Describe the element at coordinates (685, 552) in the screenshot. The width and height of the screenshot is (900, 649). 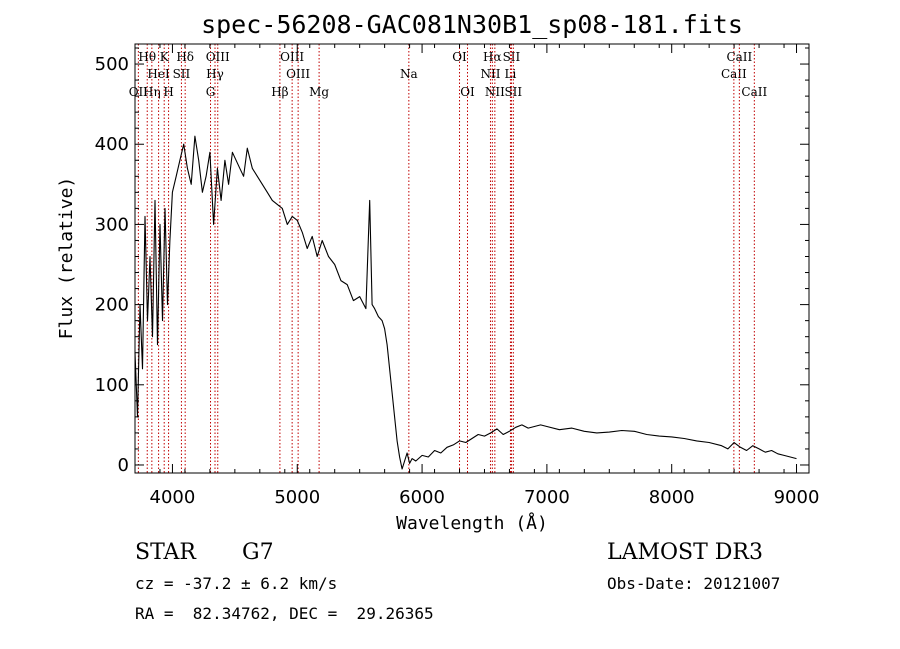
I see `survey-label: LAMOST DR3` at that location.